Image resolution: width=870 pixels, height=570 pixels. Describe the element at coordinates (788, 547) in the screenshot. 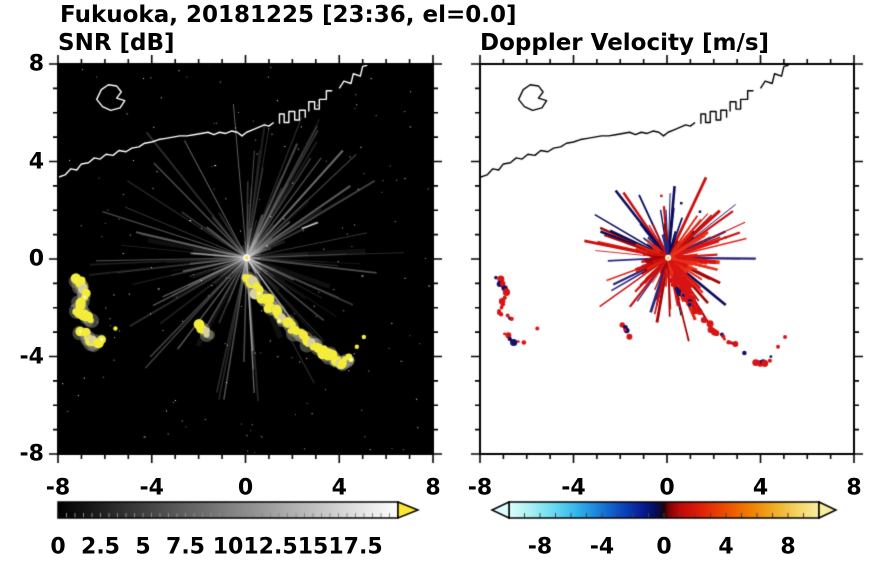

I see `doppler-colorbar-tick-label: 8` at that location.